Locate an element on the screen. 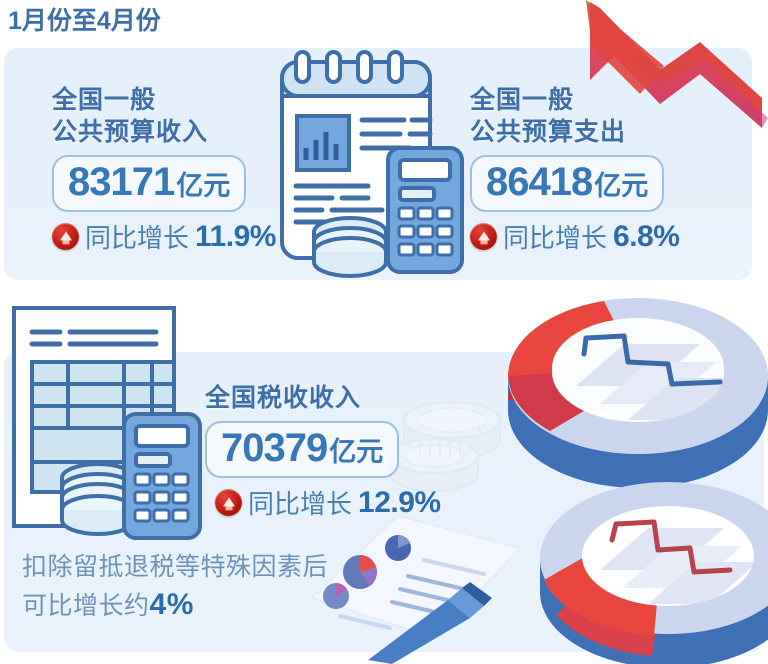  page-title: 1月份至4月份 is located at coordinates (84, 21).